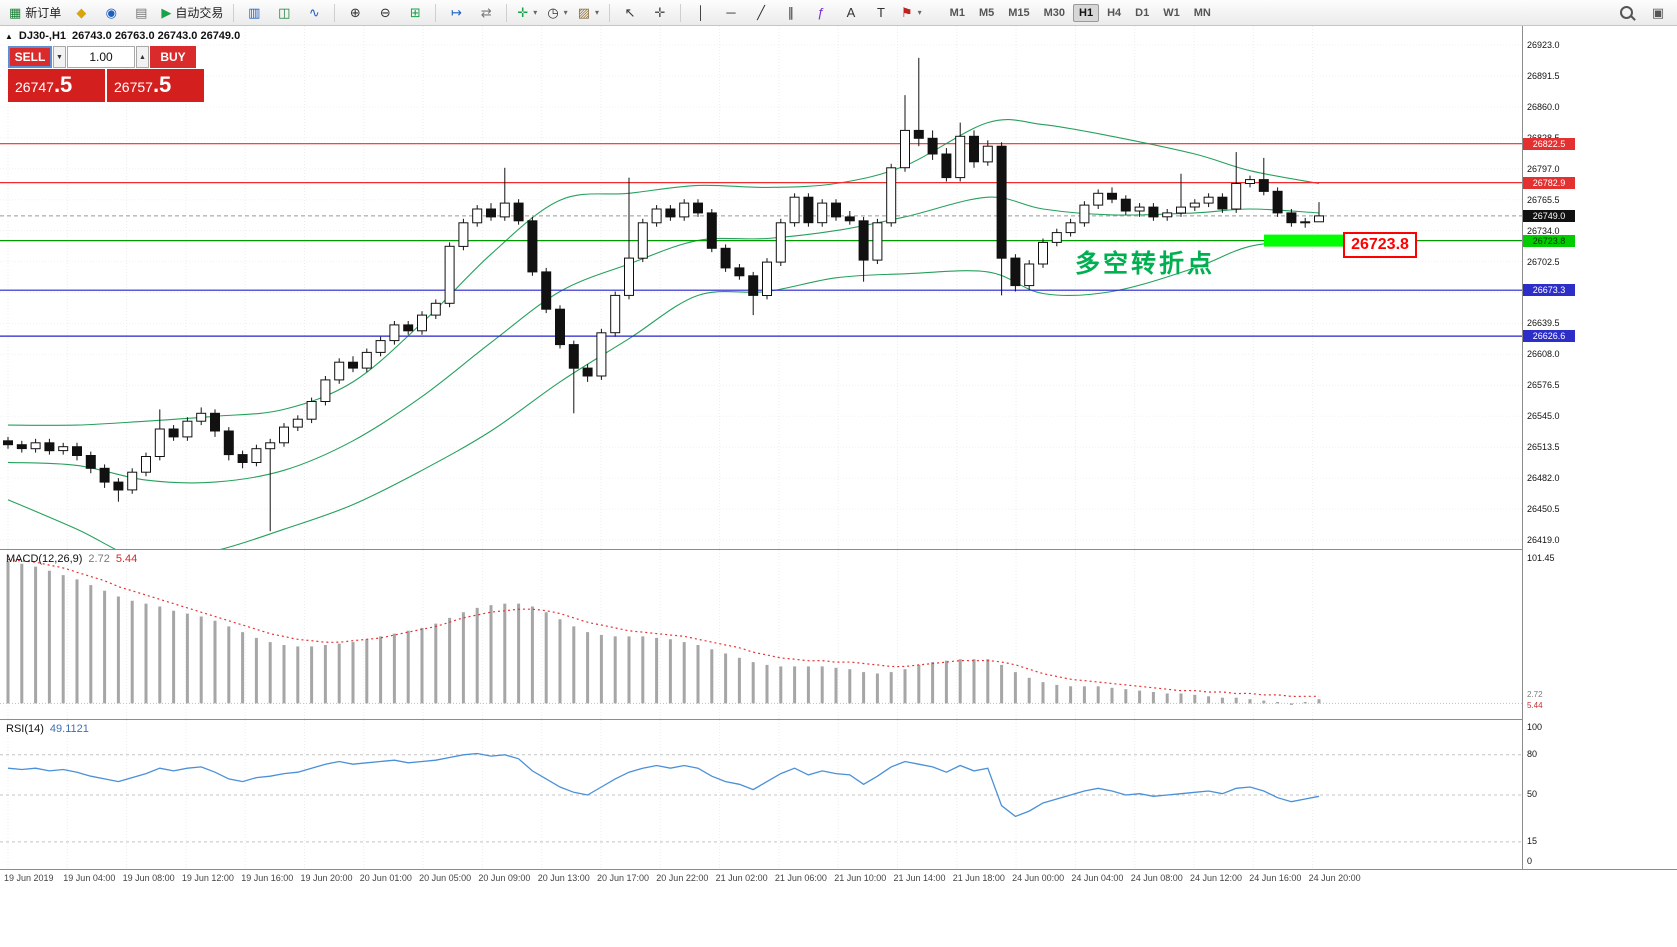 This screenshot has width=1677, height=947. I want to click on rsi-canvas, so click(761, 794).